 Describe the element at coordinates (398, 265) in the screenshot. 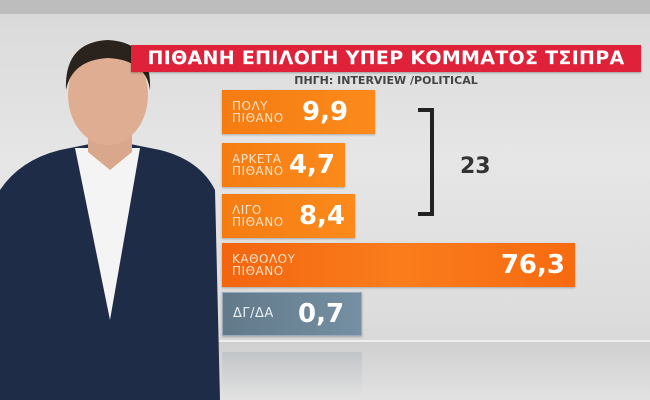

I see `bar-katholou-pithano: ΚΑΘΟΛΟΥ ΠΙΘΑΝΟ 76,3` at that location.